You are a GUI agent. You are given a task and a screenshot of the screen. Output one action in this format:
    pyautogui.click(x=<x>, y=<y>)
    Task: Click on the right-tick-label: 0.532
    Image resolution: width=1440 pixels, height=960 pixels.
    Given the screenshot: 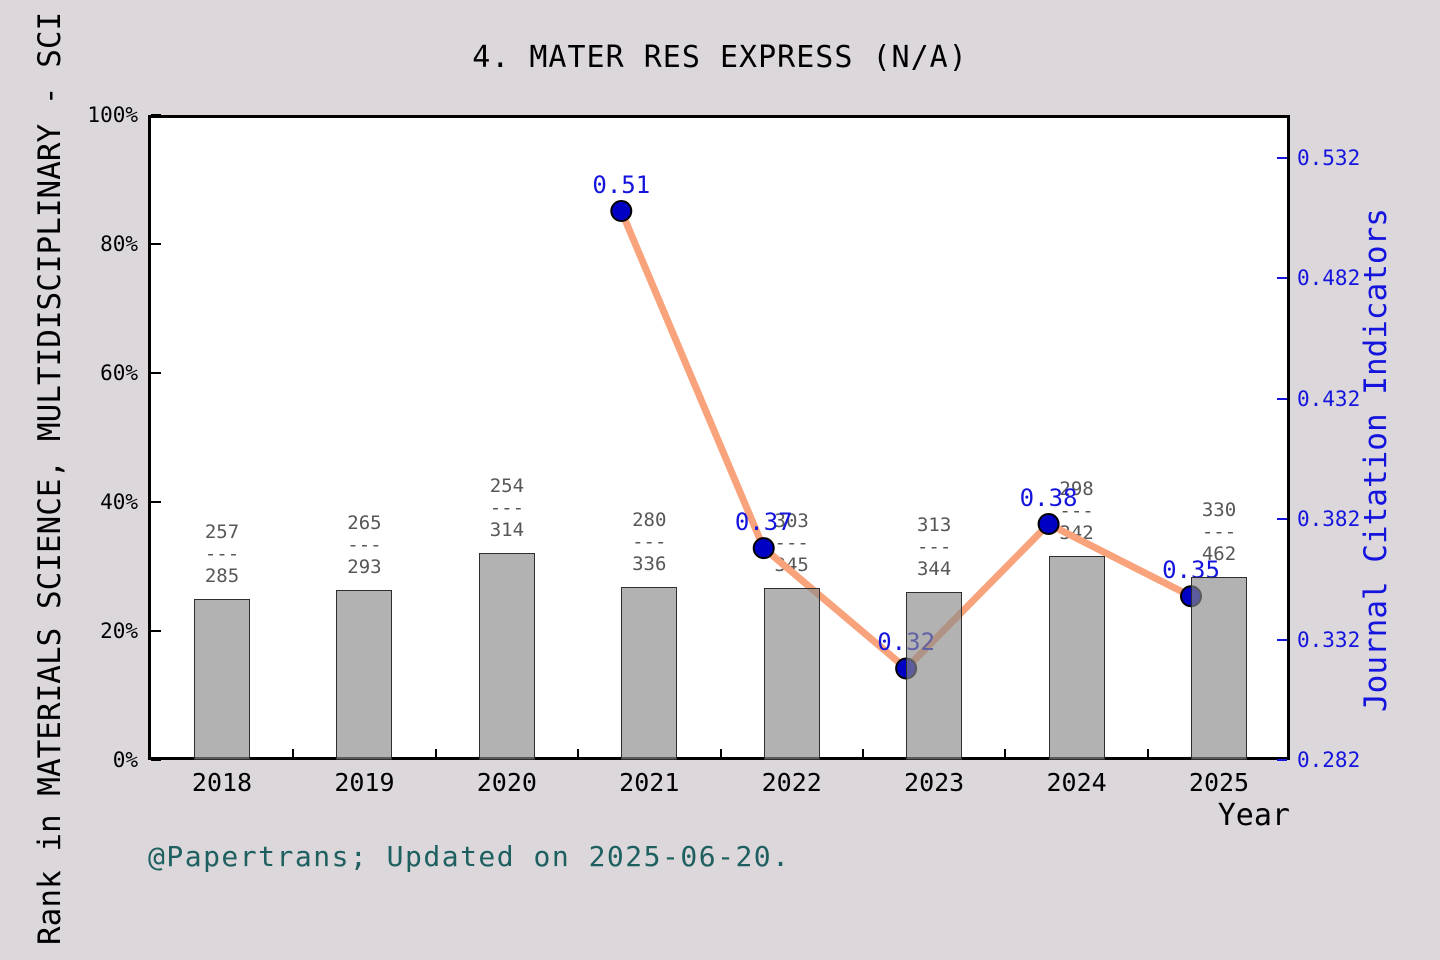 What is the action you would take?
    pyautogui.click(x=1329, y=158)
    